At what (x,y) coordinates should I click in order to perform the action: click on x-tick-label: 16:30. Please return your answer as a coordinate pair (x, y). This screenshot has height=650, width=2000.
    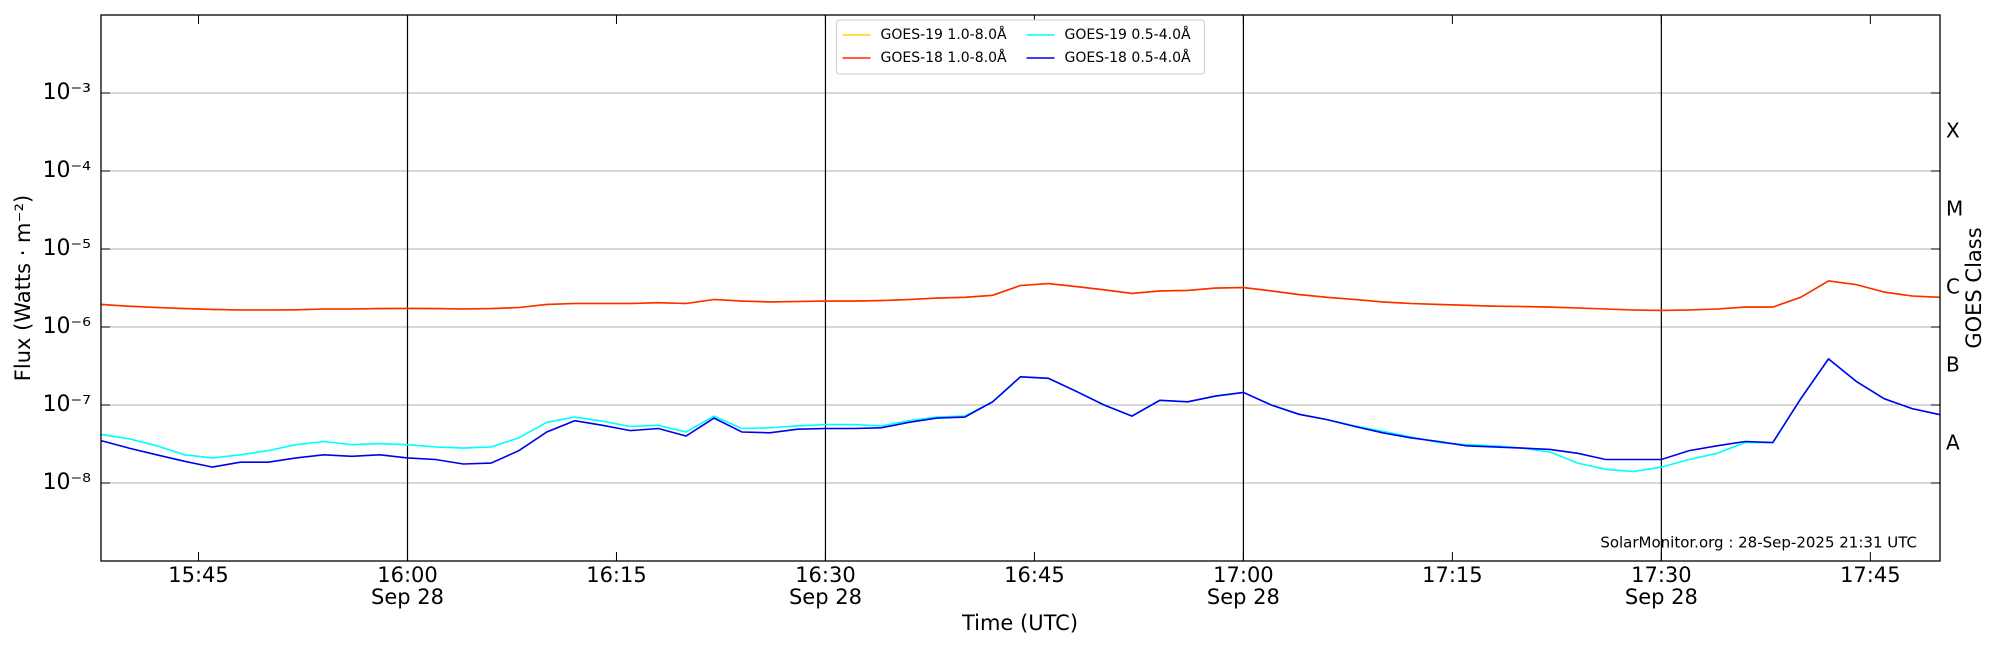
    Looking at the image, I should click on (825, 575).